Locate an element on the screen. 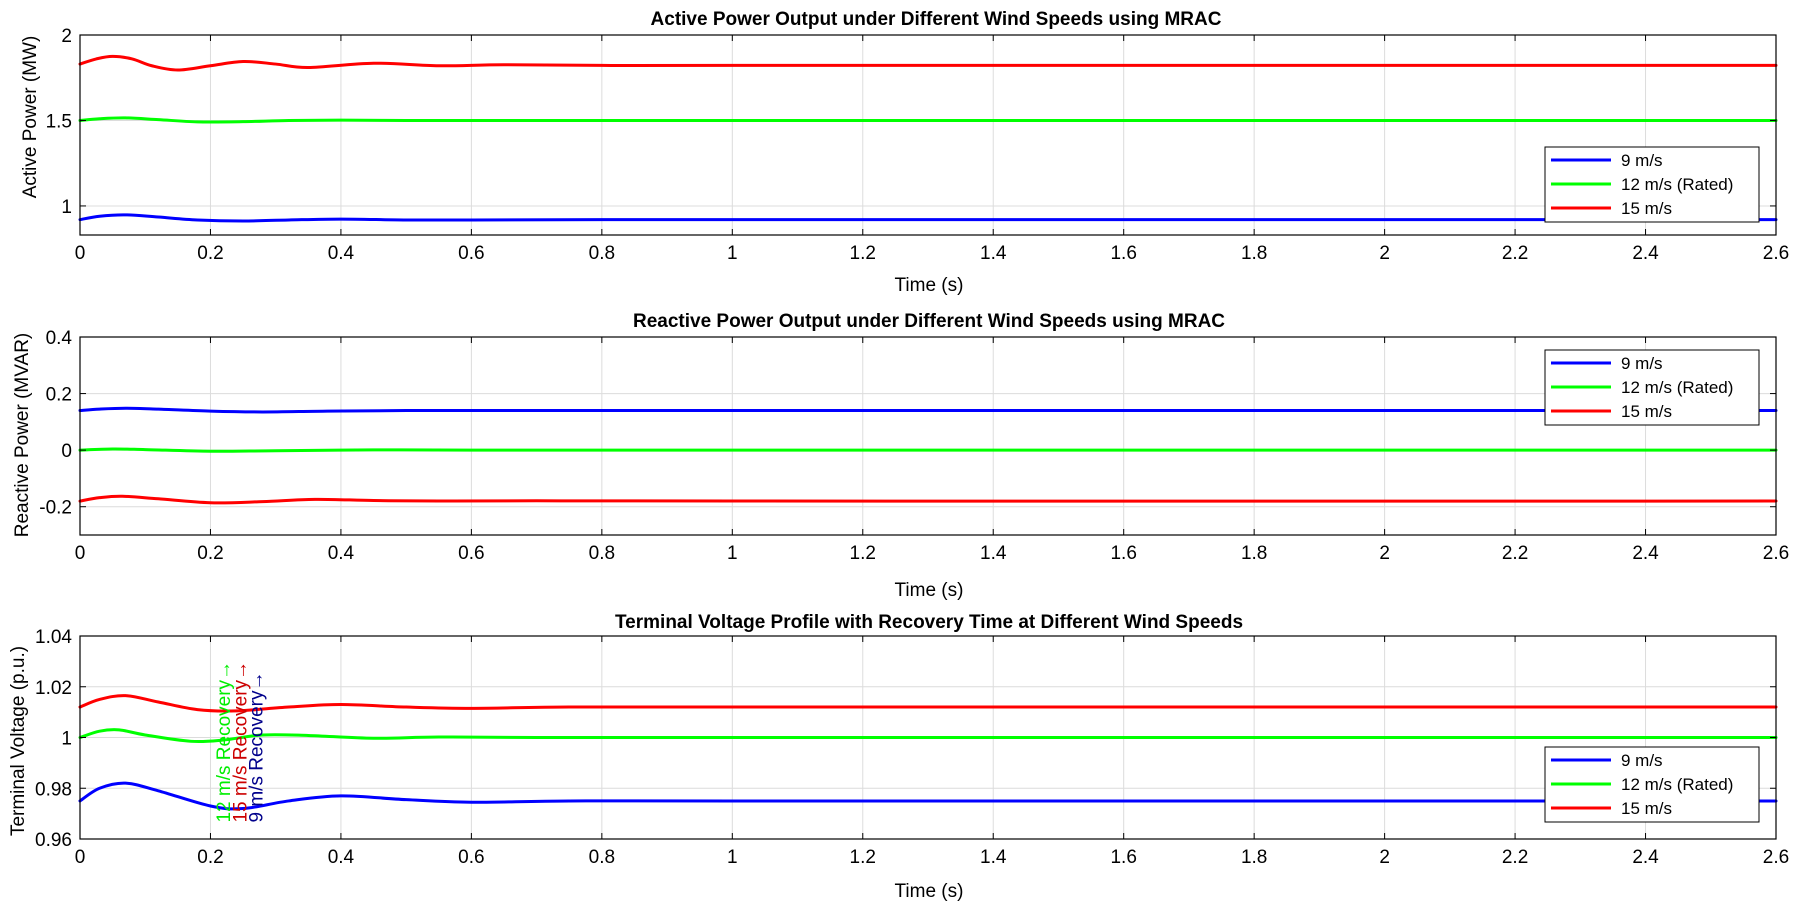  y-tick-label: 2 is located at coordinates (66, 36).